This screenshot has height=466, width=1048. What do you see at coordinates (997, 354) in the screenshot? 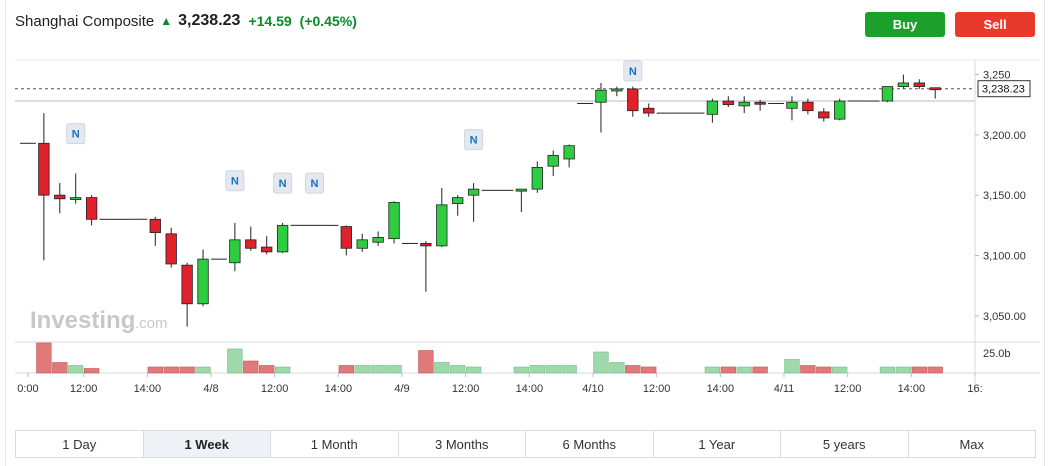
I see `volume-axis-label: 25.0b` at bounding box center [997, 354].